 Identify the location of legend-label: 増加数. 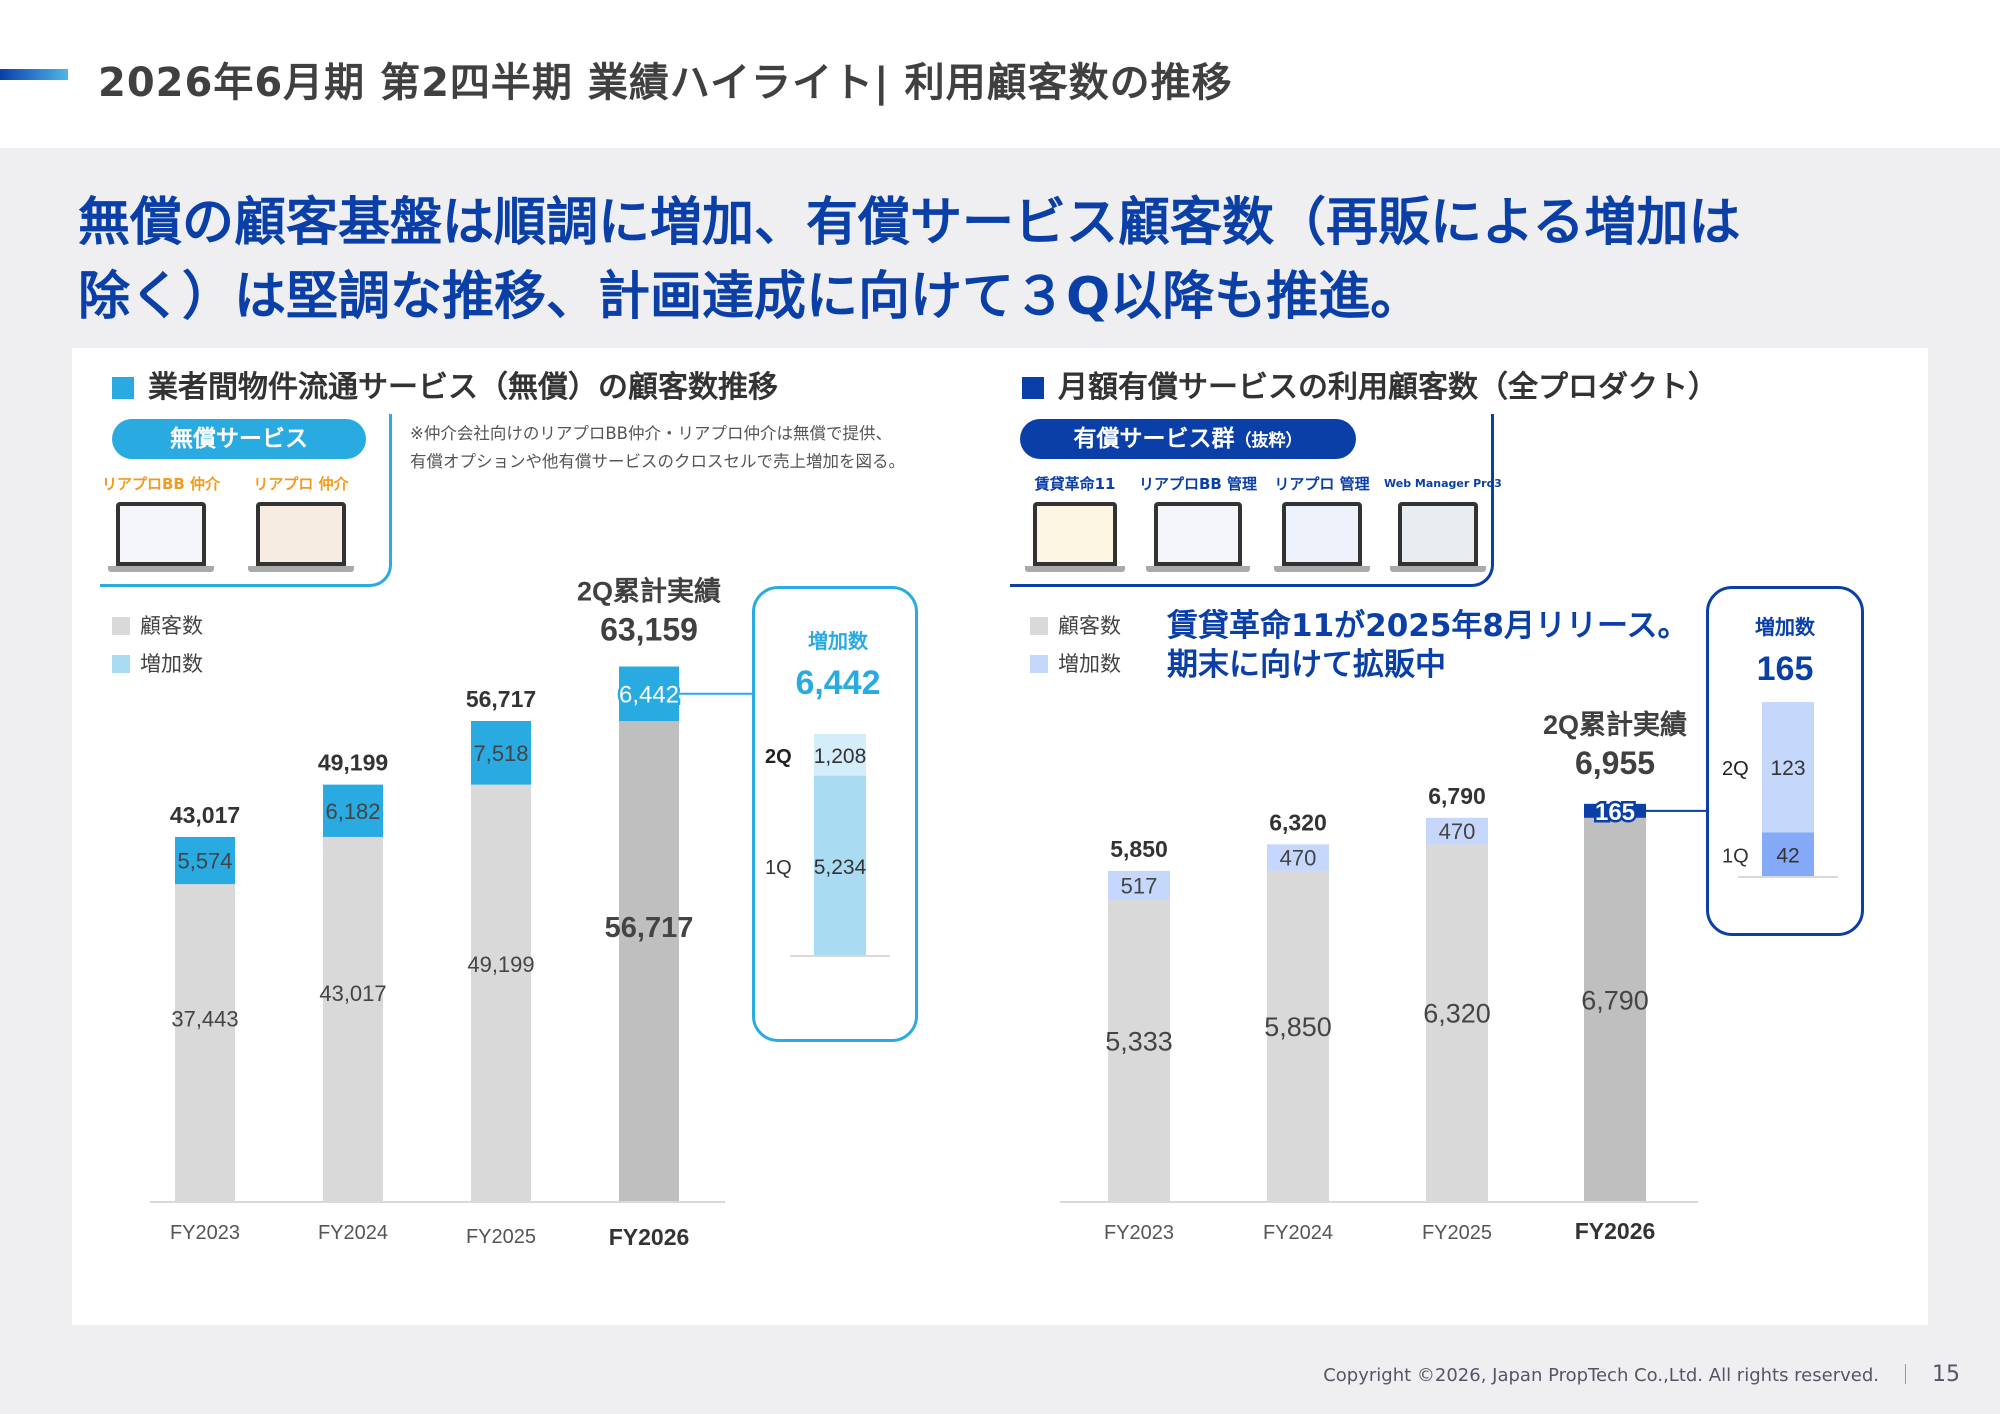
(1089, 664).